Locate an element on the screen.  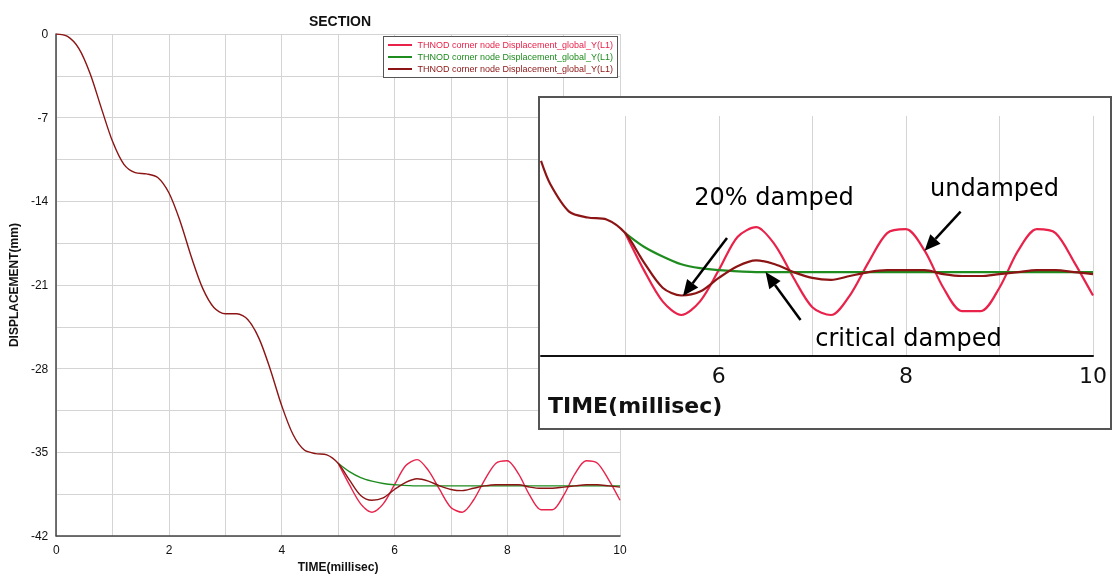
y-tick-label: 0 is located at coordinates (45, 34).